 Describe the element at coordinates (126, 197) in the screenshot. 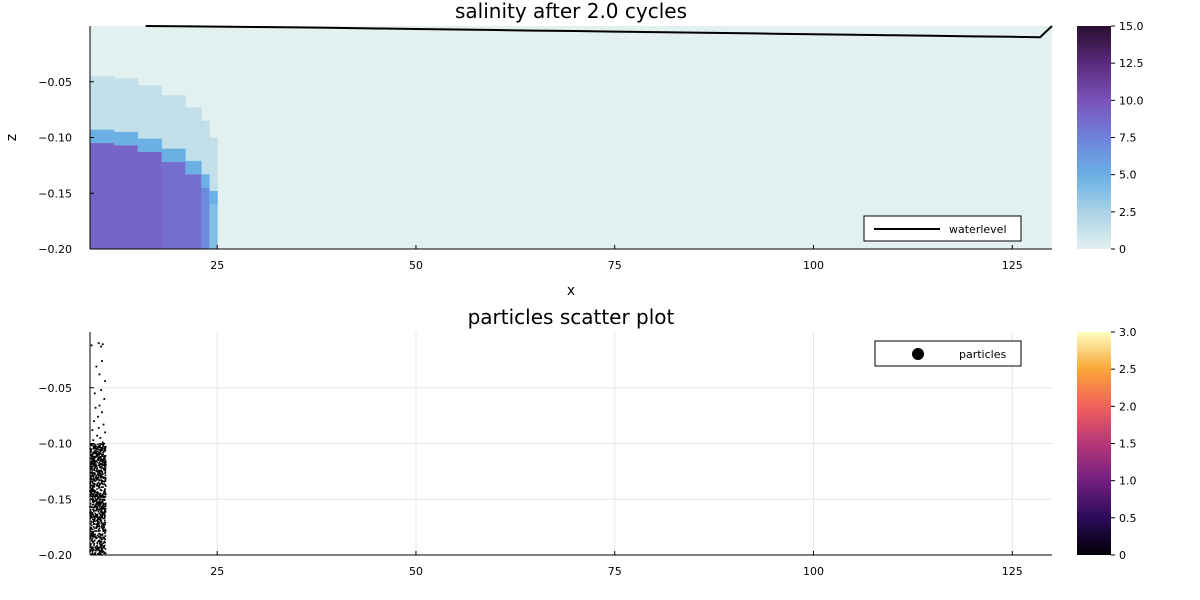

I see `heatmap-salt-cell` at that location.